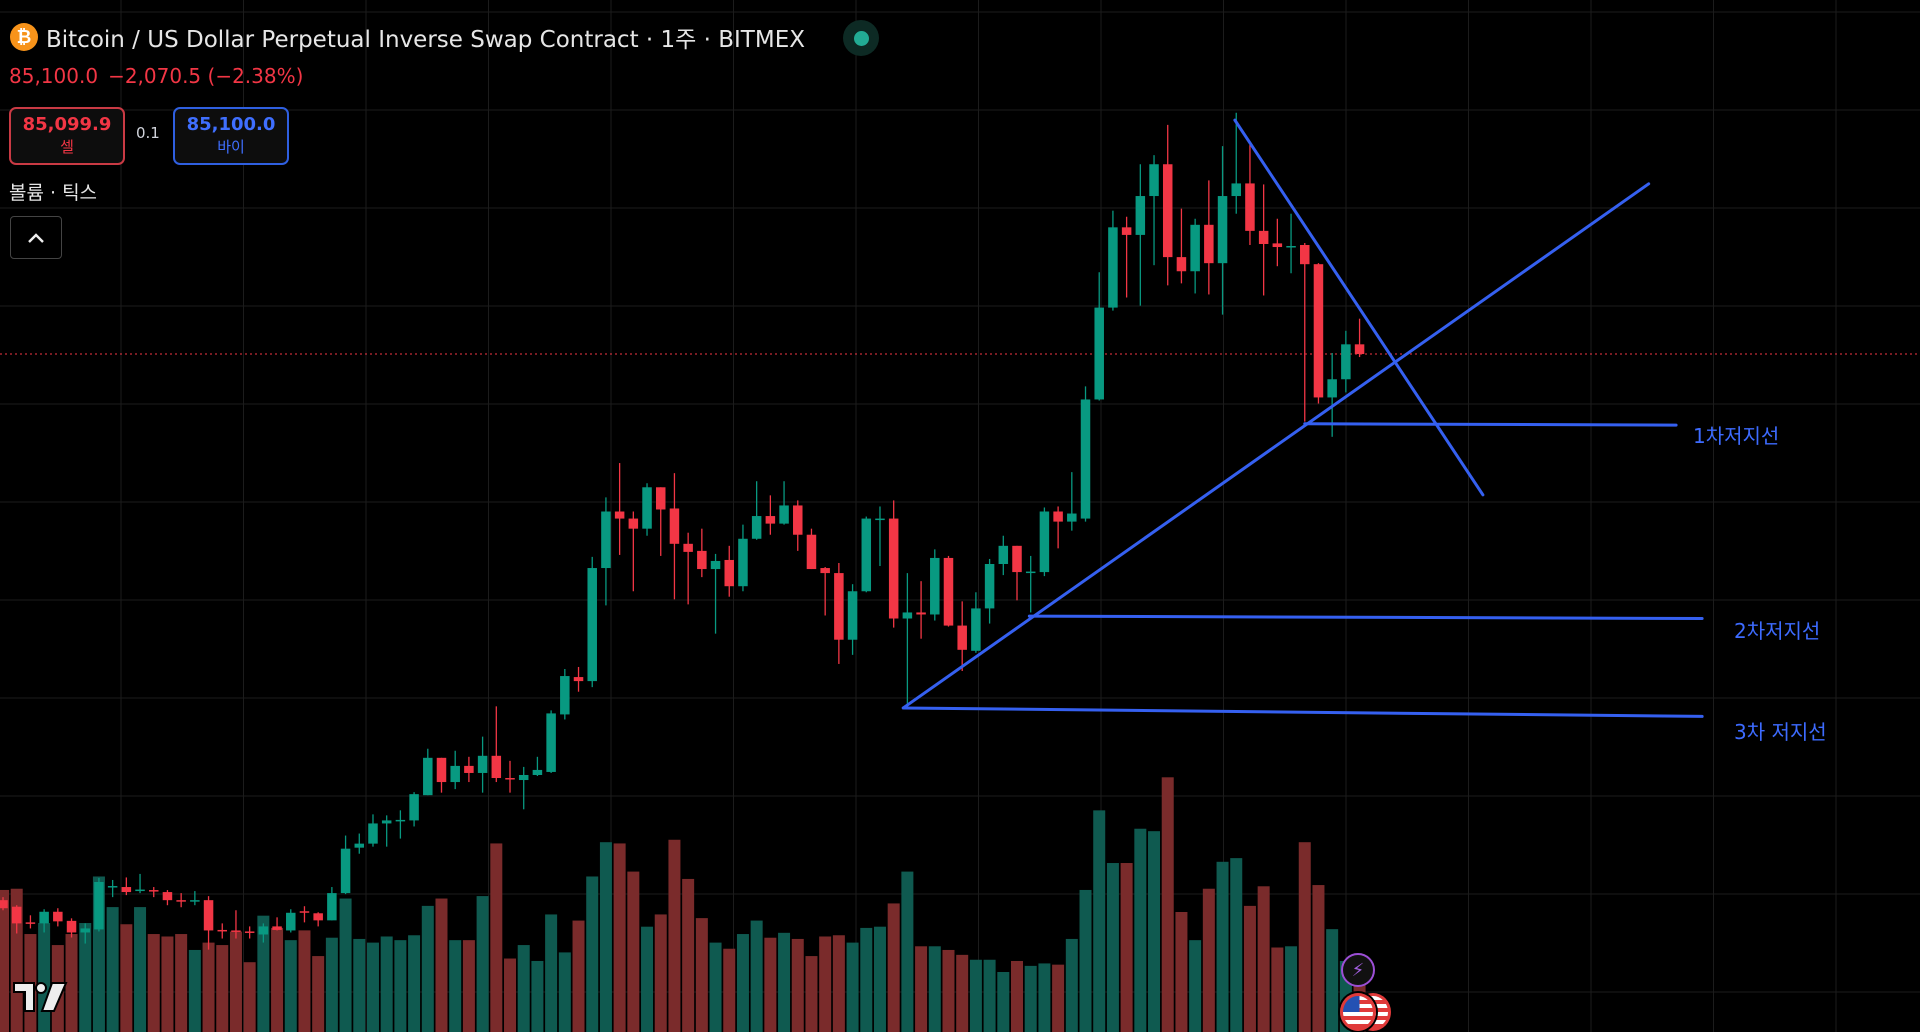 This screenshot has width=1920, height=1032. I want to click on quantity: 0.1, so click(148, 133).